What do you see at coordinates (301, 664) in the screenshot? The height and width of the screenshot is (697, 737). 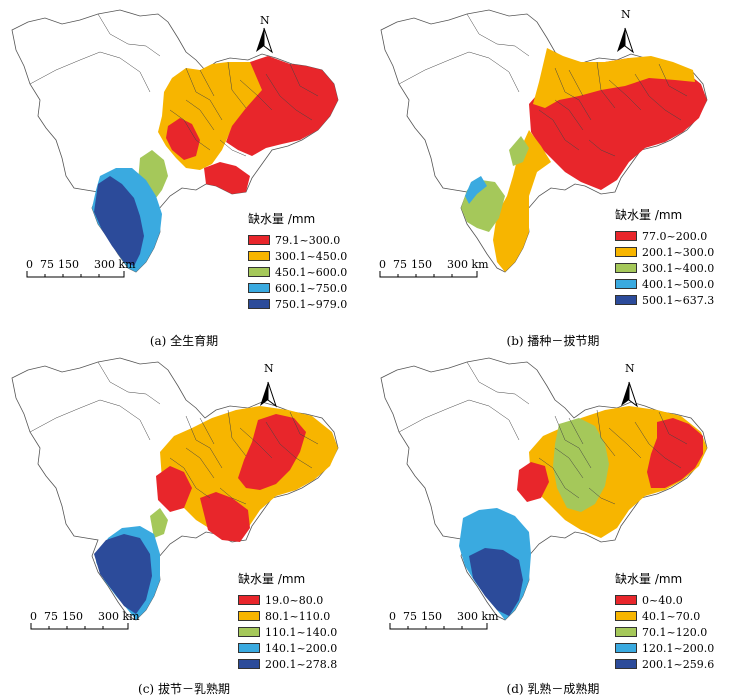 I see `legend-label: 200.1~278.8` at bounding box center [301, 664].